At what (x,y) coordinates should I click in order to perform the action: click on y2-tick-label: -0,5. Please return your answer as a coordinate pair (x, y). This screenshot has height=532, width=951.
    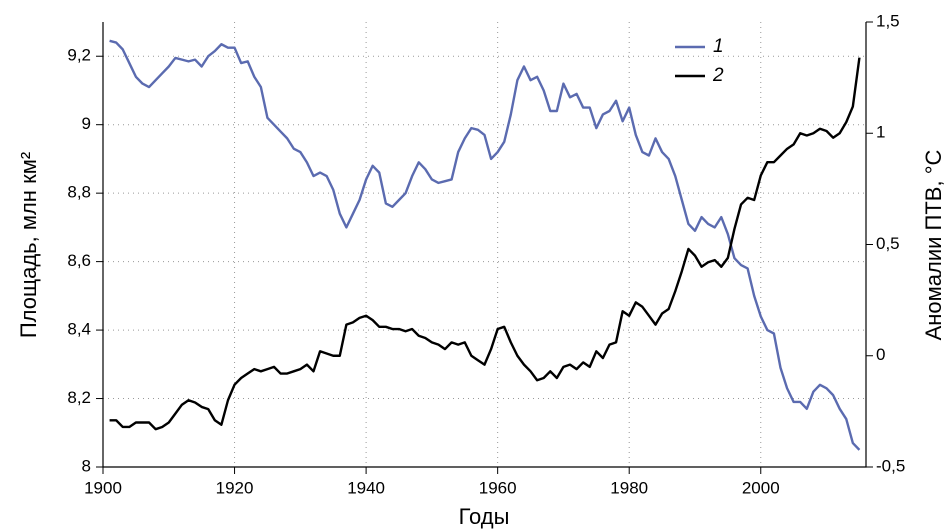
    Looking at the image, I should click on (890, 465).